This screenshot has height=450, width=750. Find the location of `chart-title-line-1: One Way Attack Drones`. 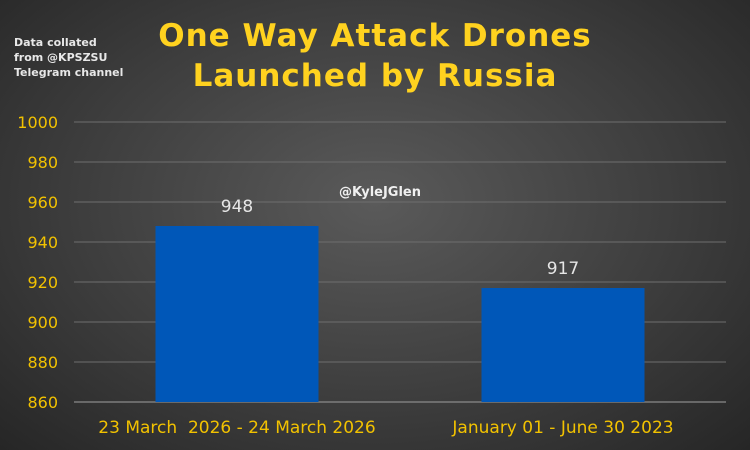

chart-title-line-1: One Way Attack Drones is located at coordinates (375, 36).